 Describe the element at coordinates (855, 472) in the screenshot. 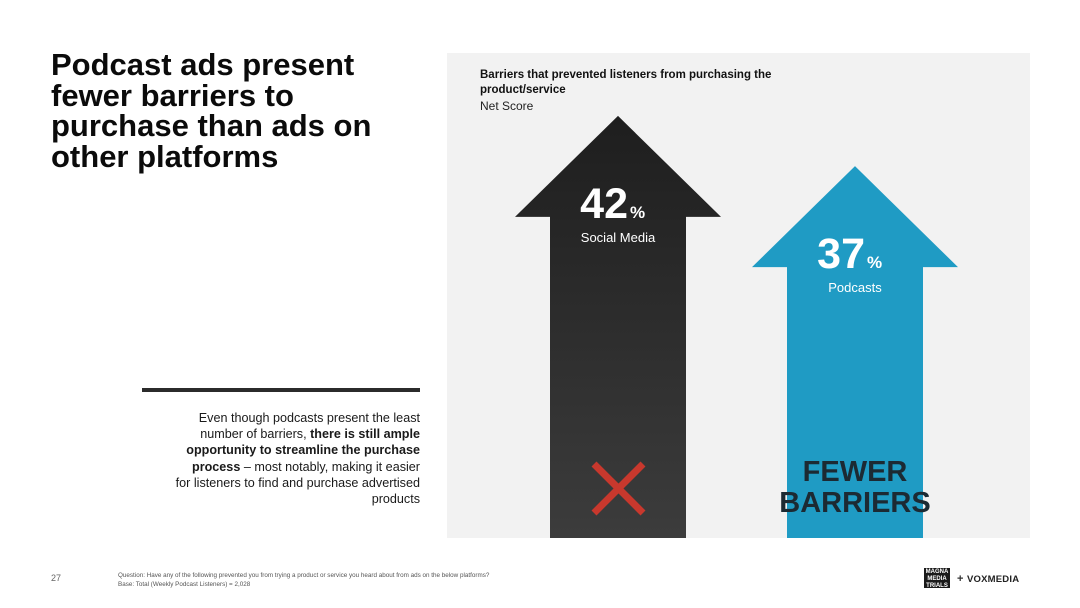

I see `fewer-barriers-label: FEWER` at that location.